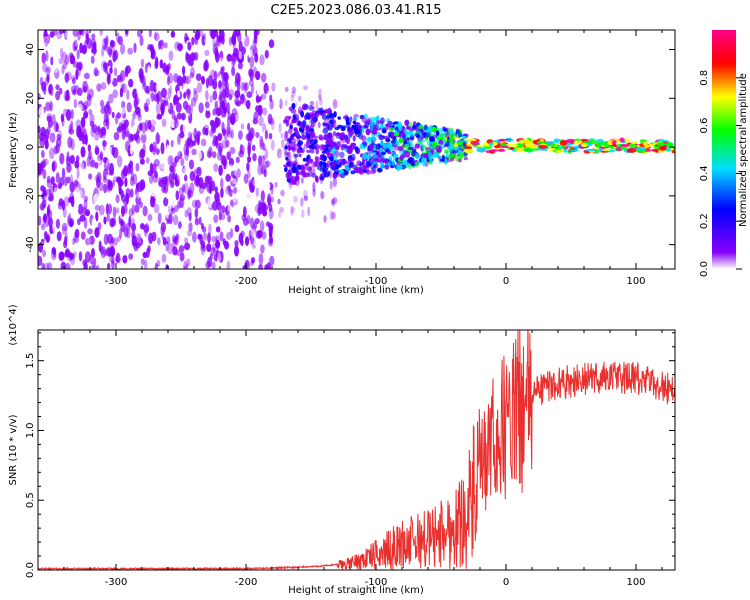 The height and width of the screenshot is (600, 750). I want to click on colorbar-axis: 0.0 0.2 0.4 0.6 0.8, so click(720, 173).